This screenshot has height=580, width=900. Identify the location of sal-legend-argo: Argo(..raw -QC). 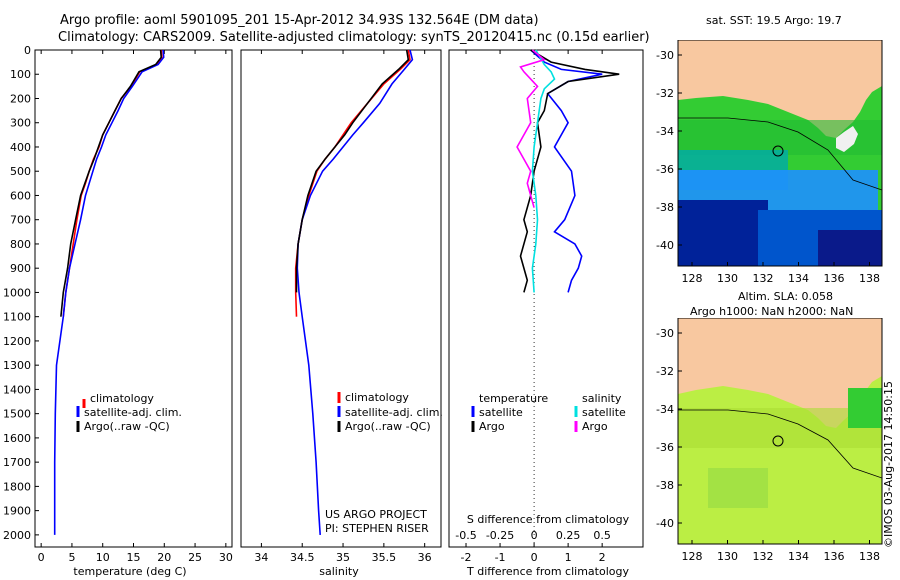
(388, 426).